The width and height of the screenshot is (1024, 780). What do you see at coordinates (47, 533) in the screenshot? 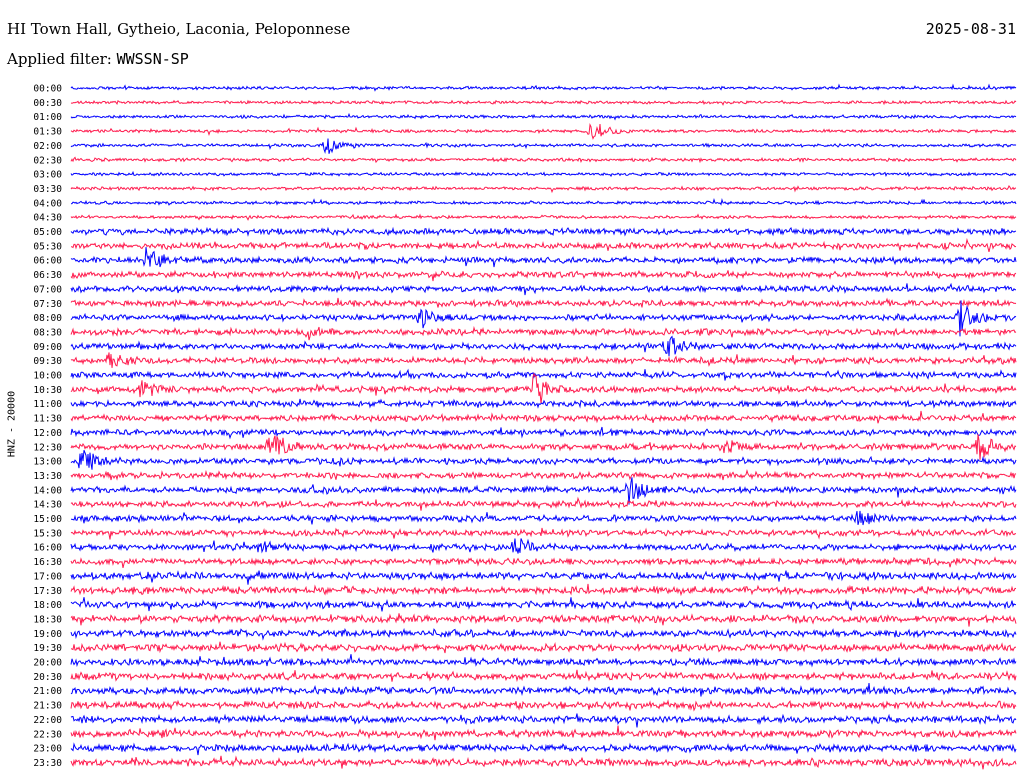
I see `time-tick-label: 15:30` at bounding box center [47, 533].